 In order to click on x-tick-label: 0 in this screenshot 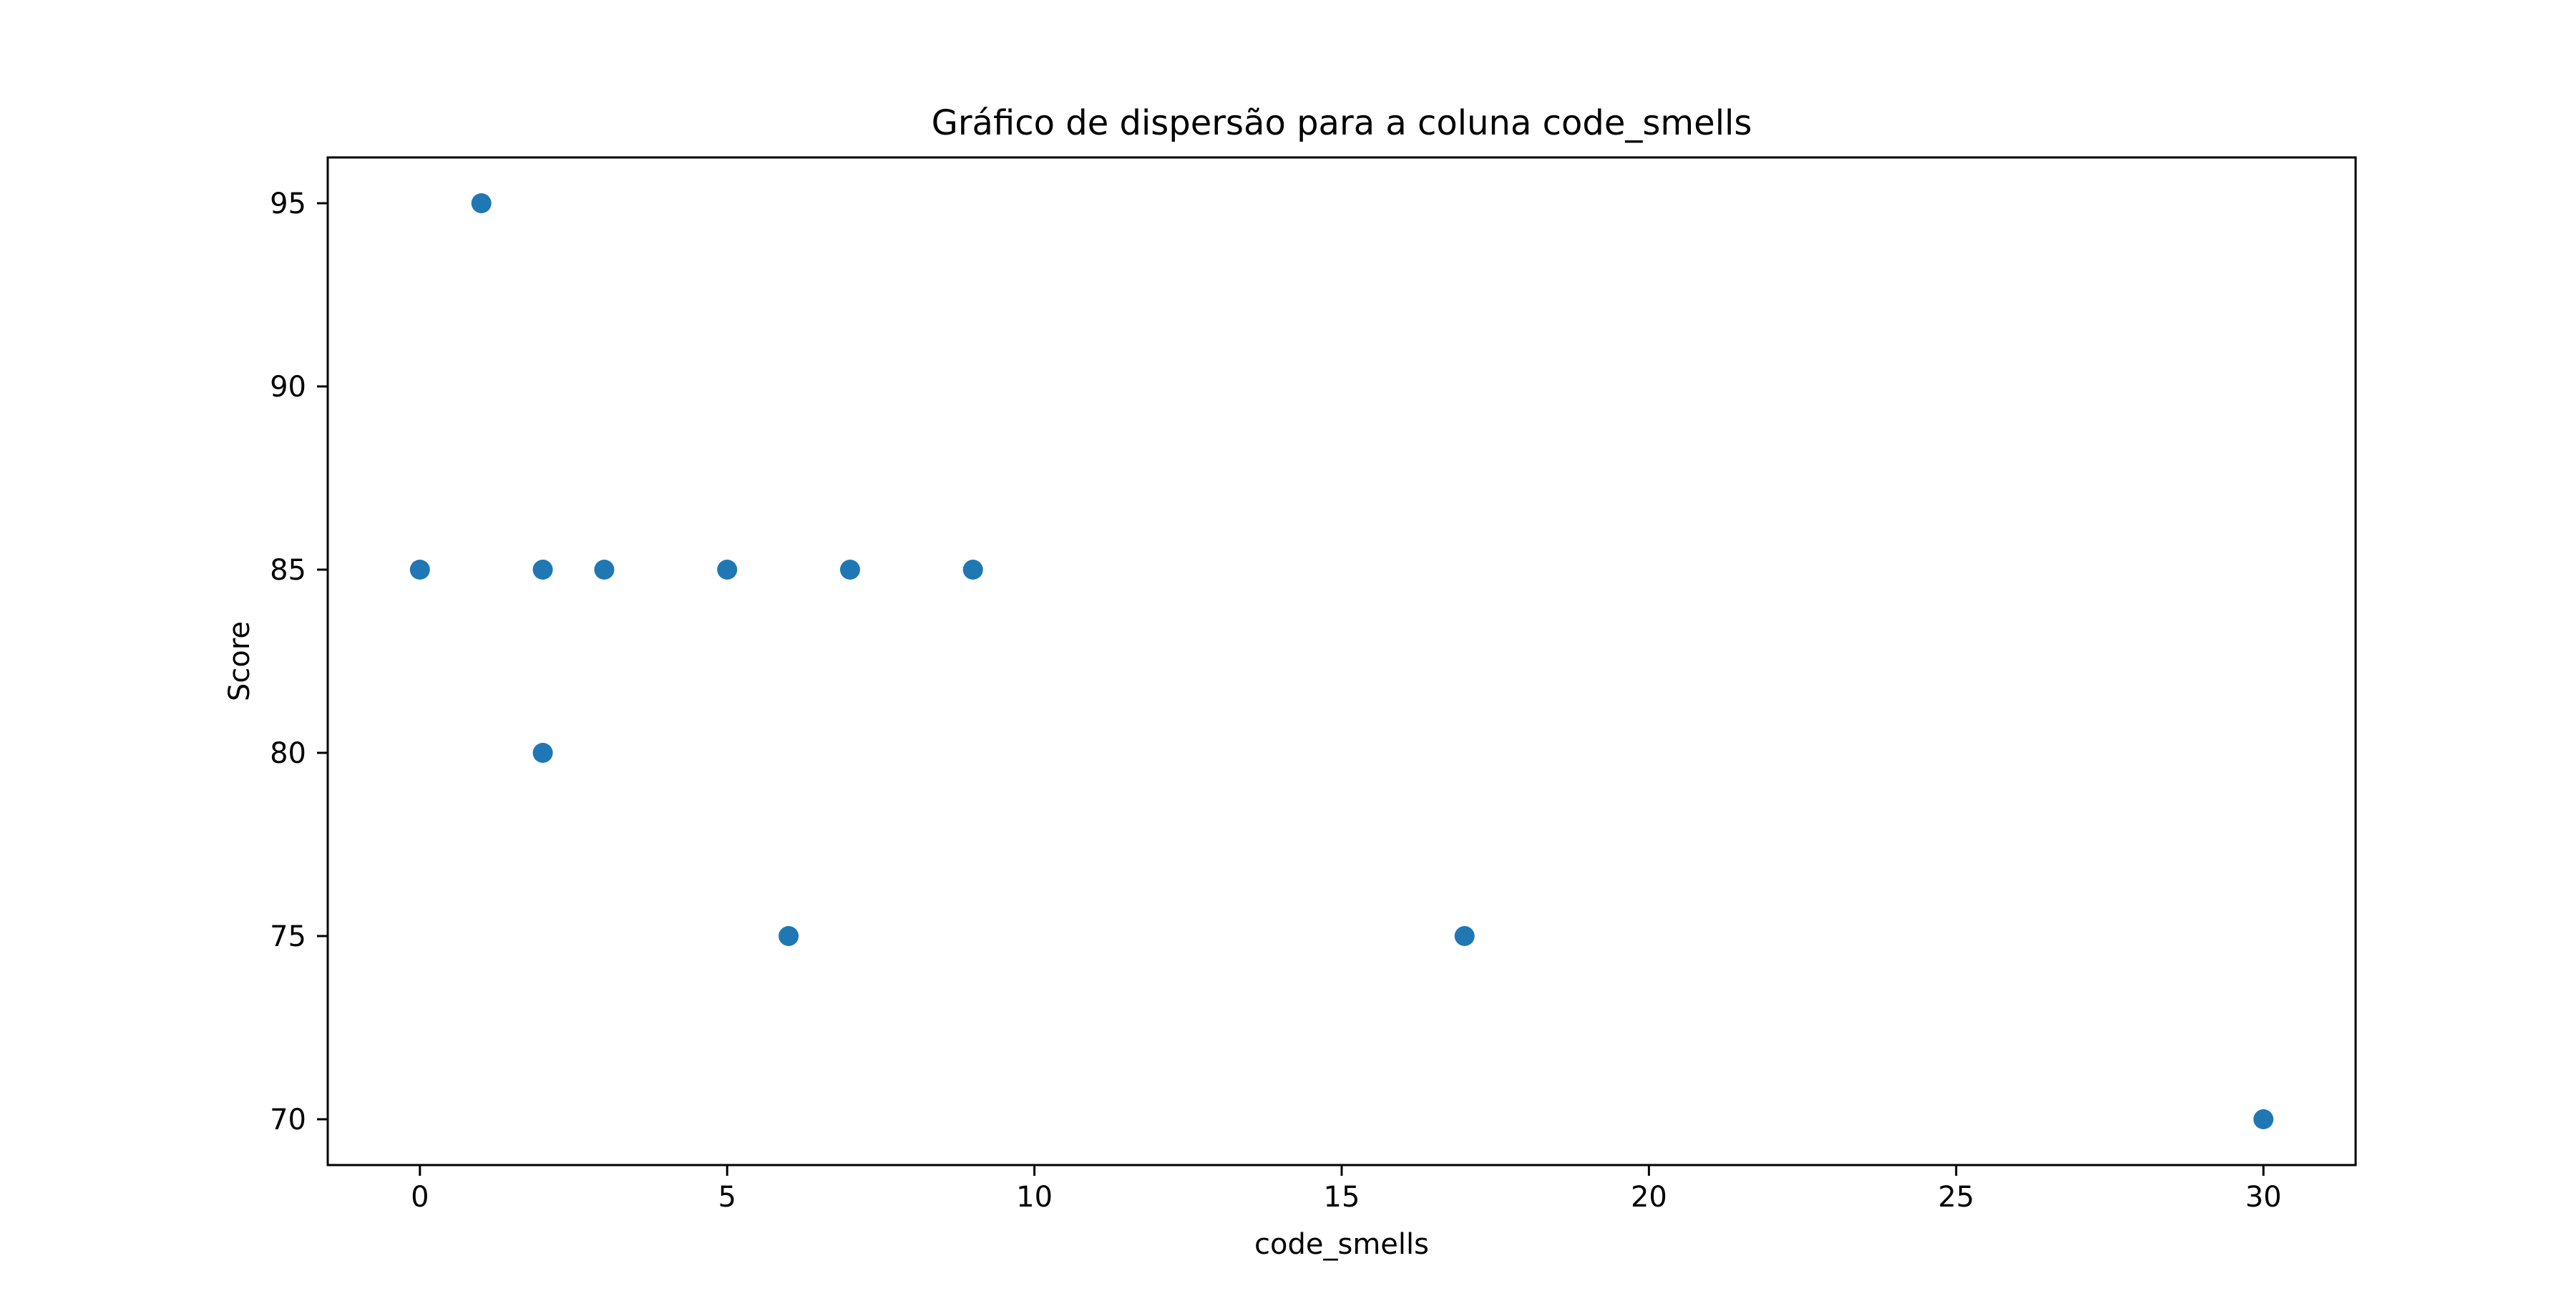, I will do `click(420, 1197)`.